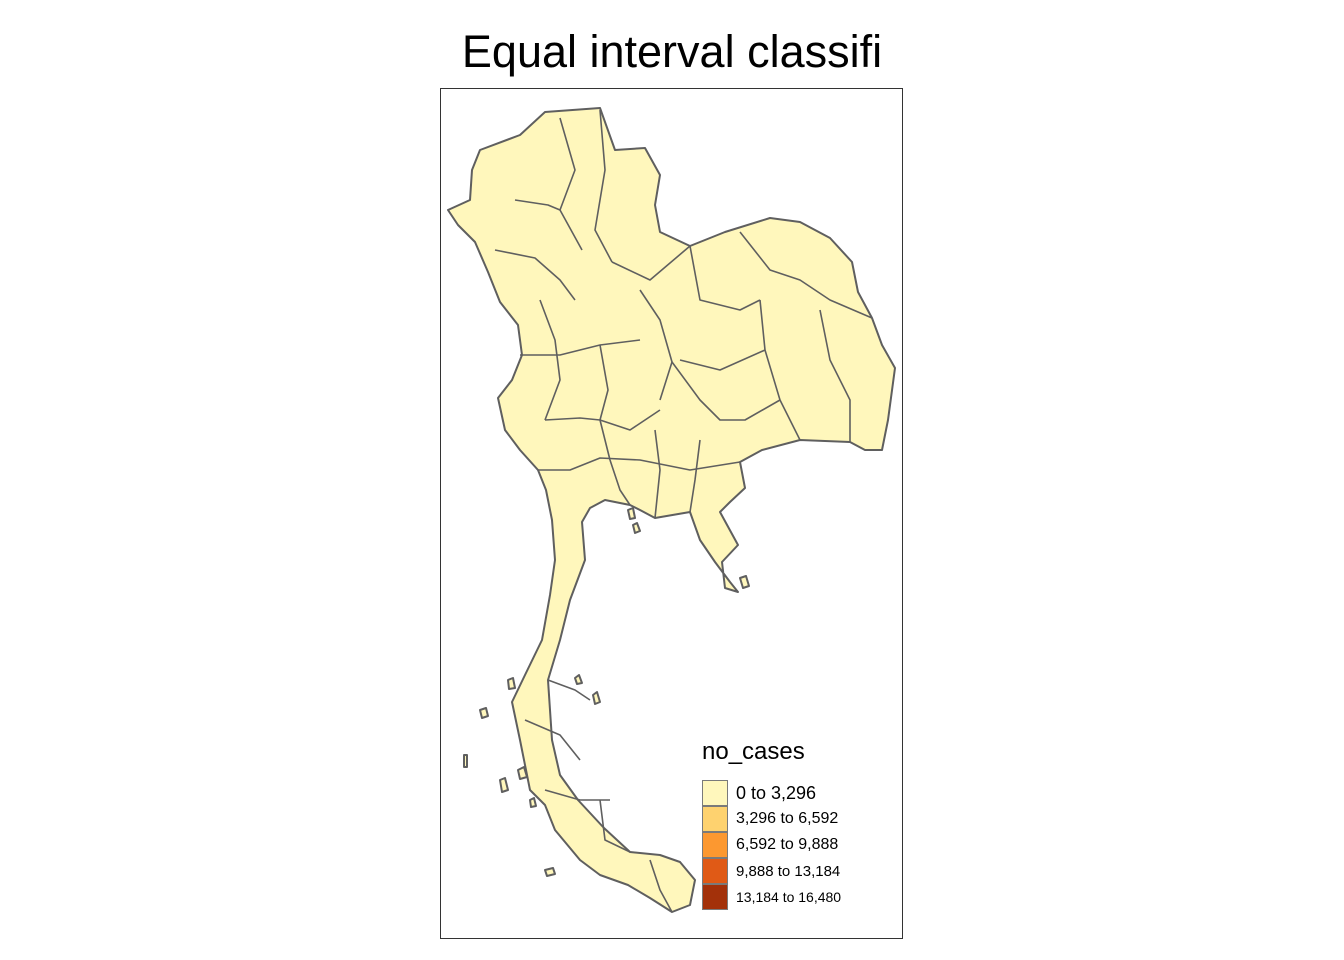 The image size is (1344, 960). Describe the element at coordinates (672, 51) in the screenshot. I see `map-title: Equal interval classifi` at that location.